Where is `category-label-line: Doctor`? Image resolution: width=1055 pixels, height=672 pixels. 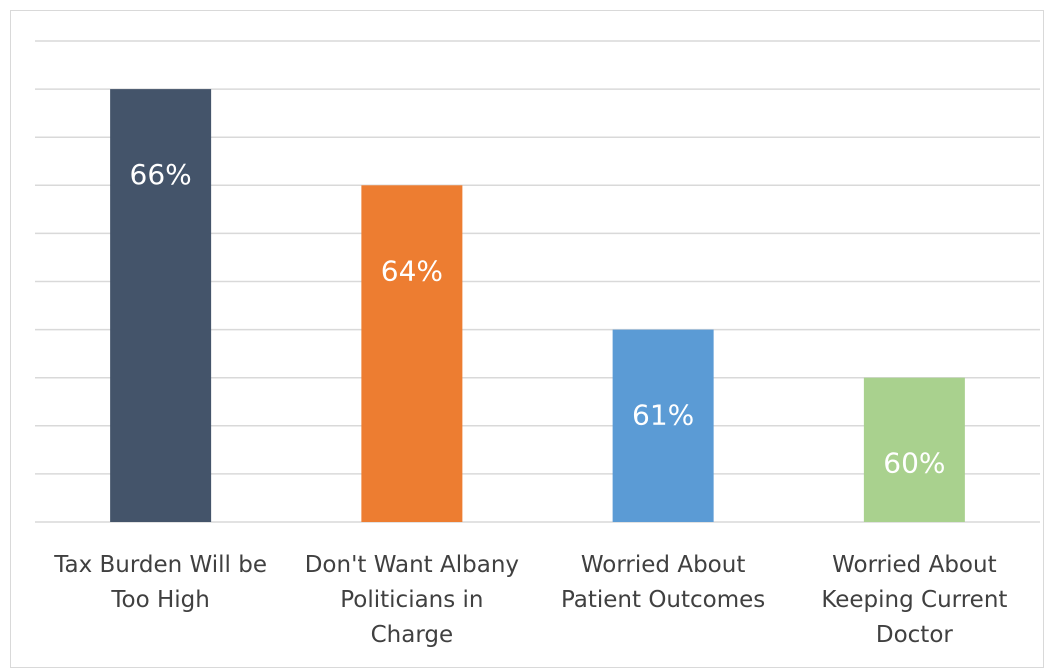 category-label-line: Doctor is located at coordinates (915, 635).